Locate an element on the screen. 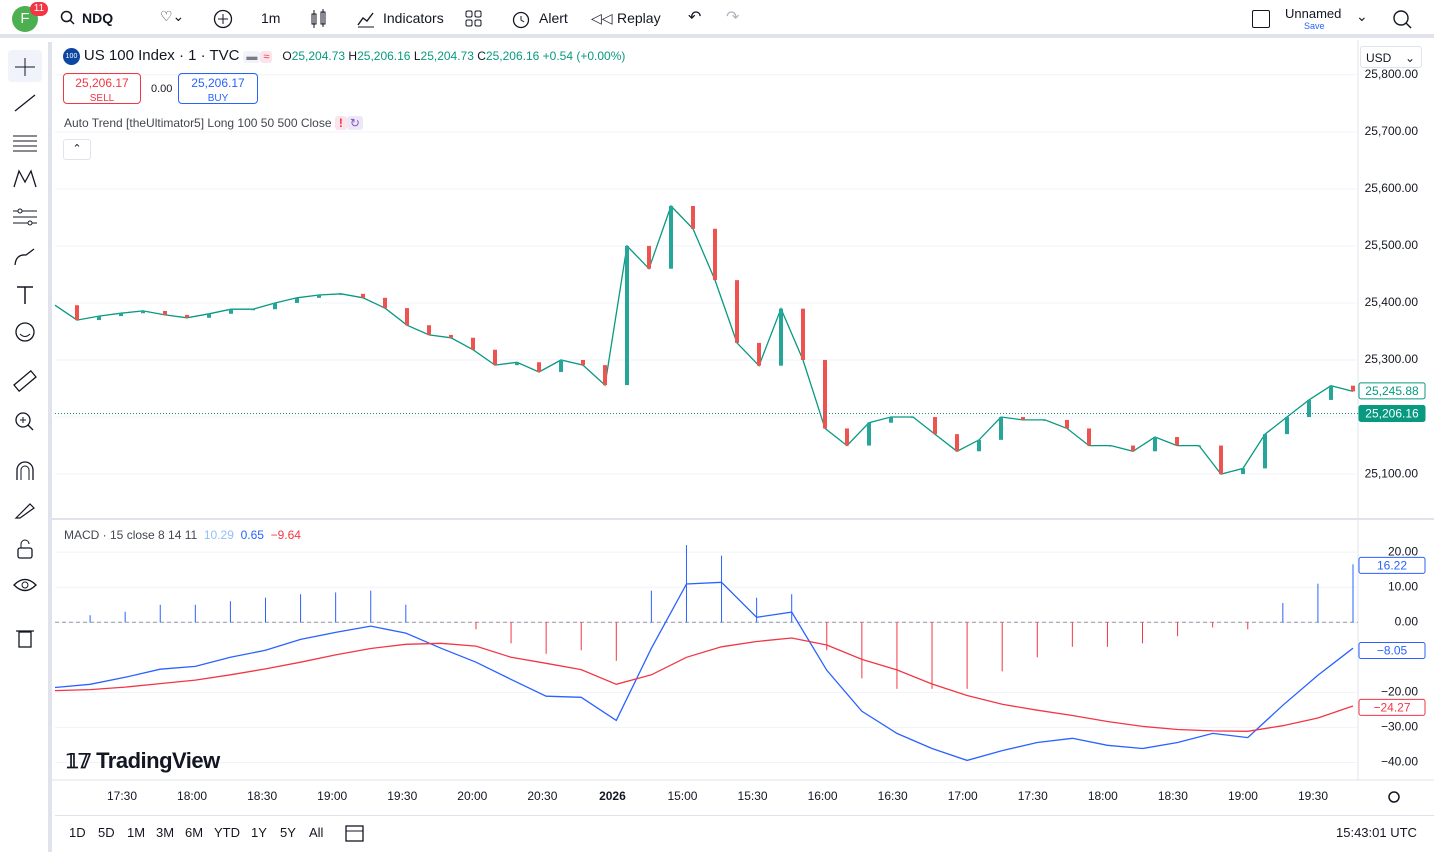  replay-icon: ◁◁ is located at coordinates (602, 18).